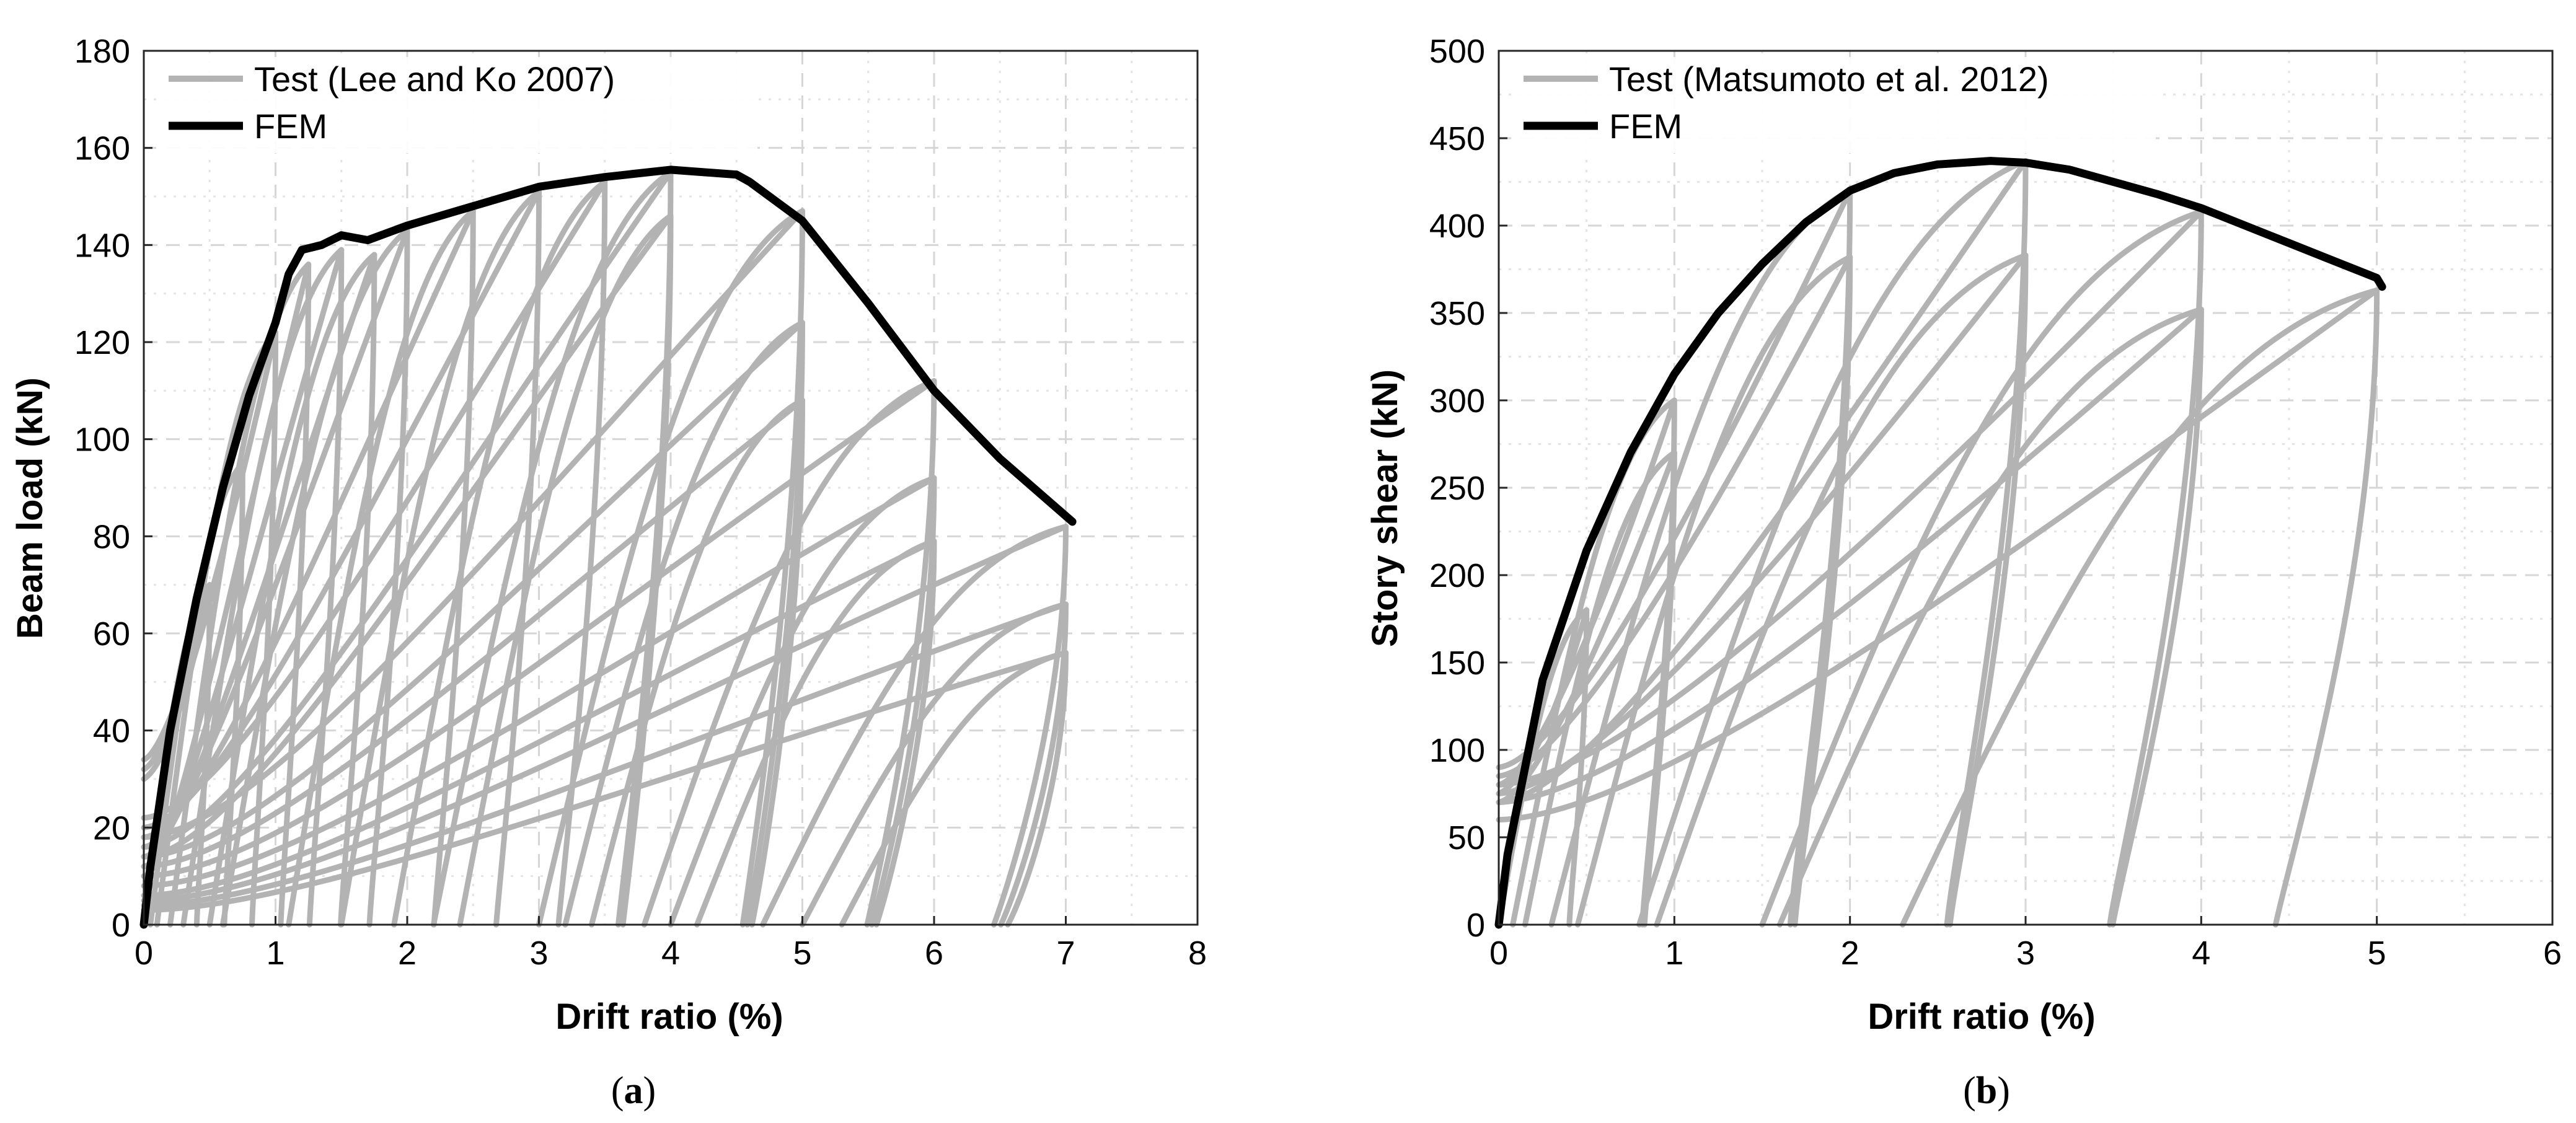 The image size is (2576, 1123). Describe the element at coordinates (1457, 401) in the screenshot. I see `y-tick-label: 300` at that location.